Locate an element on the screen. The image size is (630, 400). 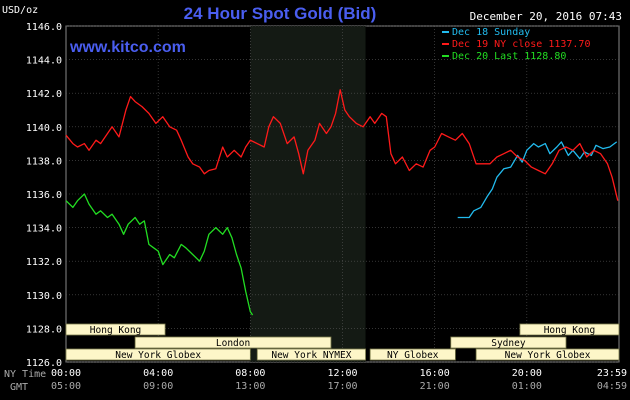
x-tick-label-ny: 00:00 is located at coordinates (66, 373).